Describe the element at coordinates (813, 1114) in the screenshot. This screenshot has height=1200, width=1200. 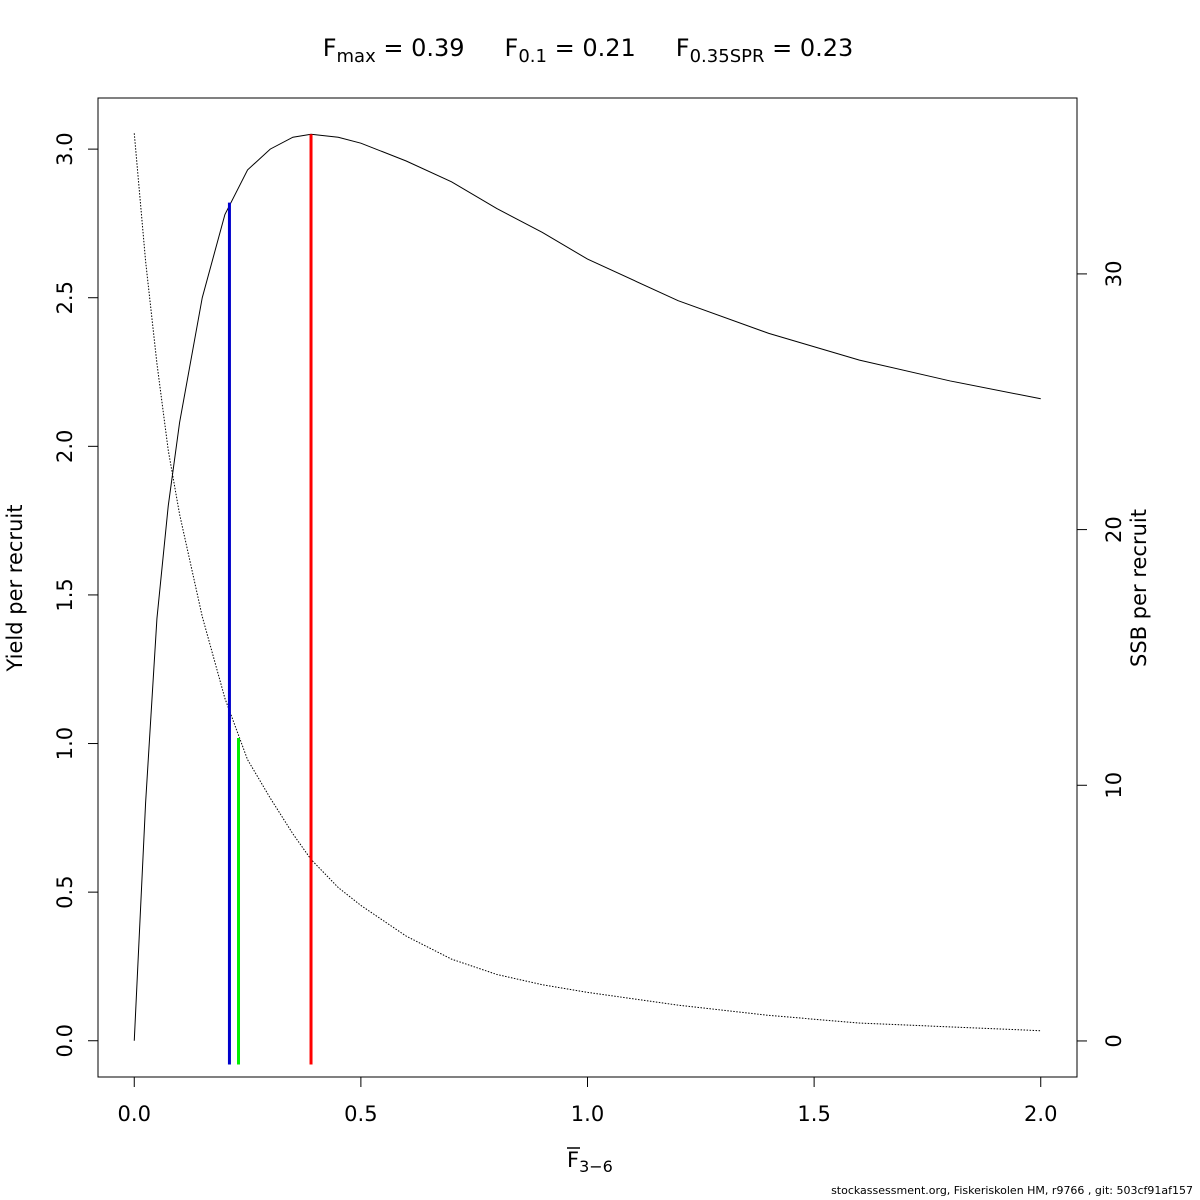
I see `x-tick-label: 1.5` at that location.